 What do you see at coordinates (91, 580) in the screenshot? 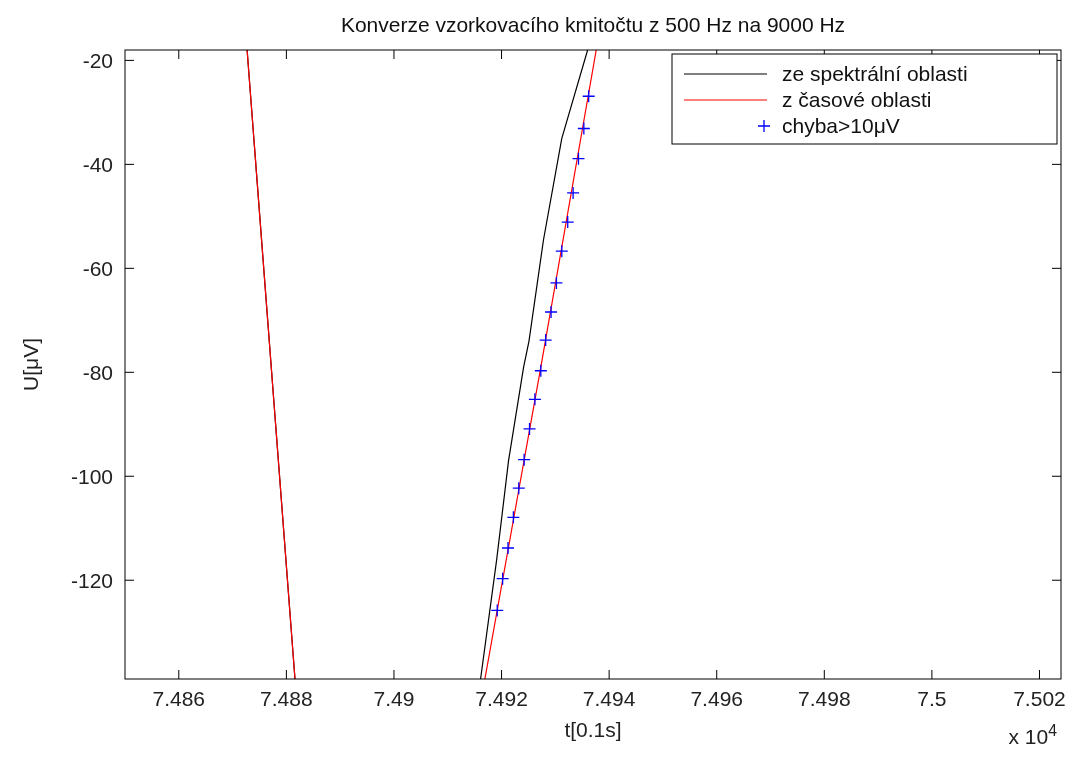
I see `y-tick-label: -120` at bounding box center [91, 580].